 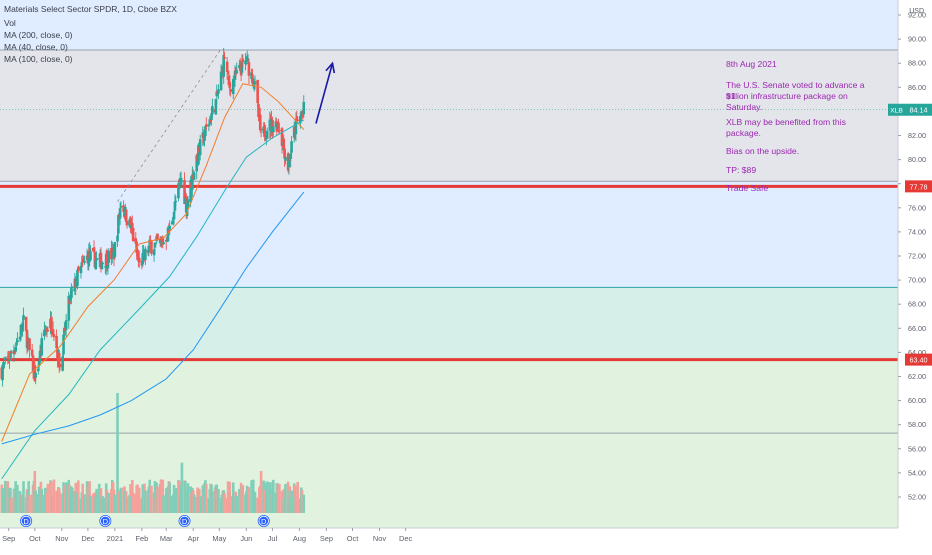 I want to click on annotation-line: XLB may be benefited from this, so click(x=786, y=122).